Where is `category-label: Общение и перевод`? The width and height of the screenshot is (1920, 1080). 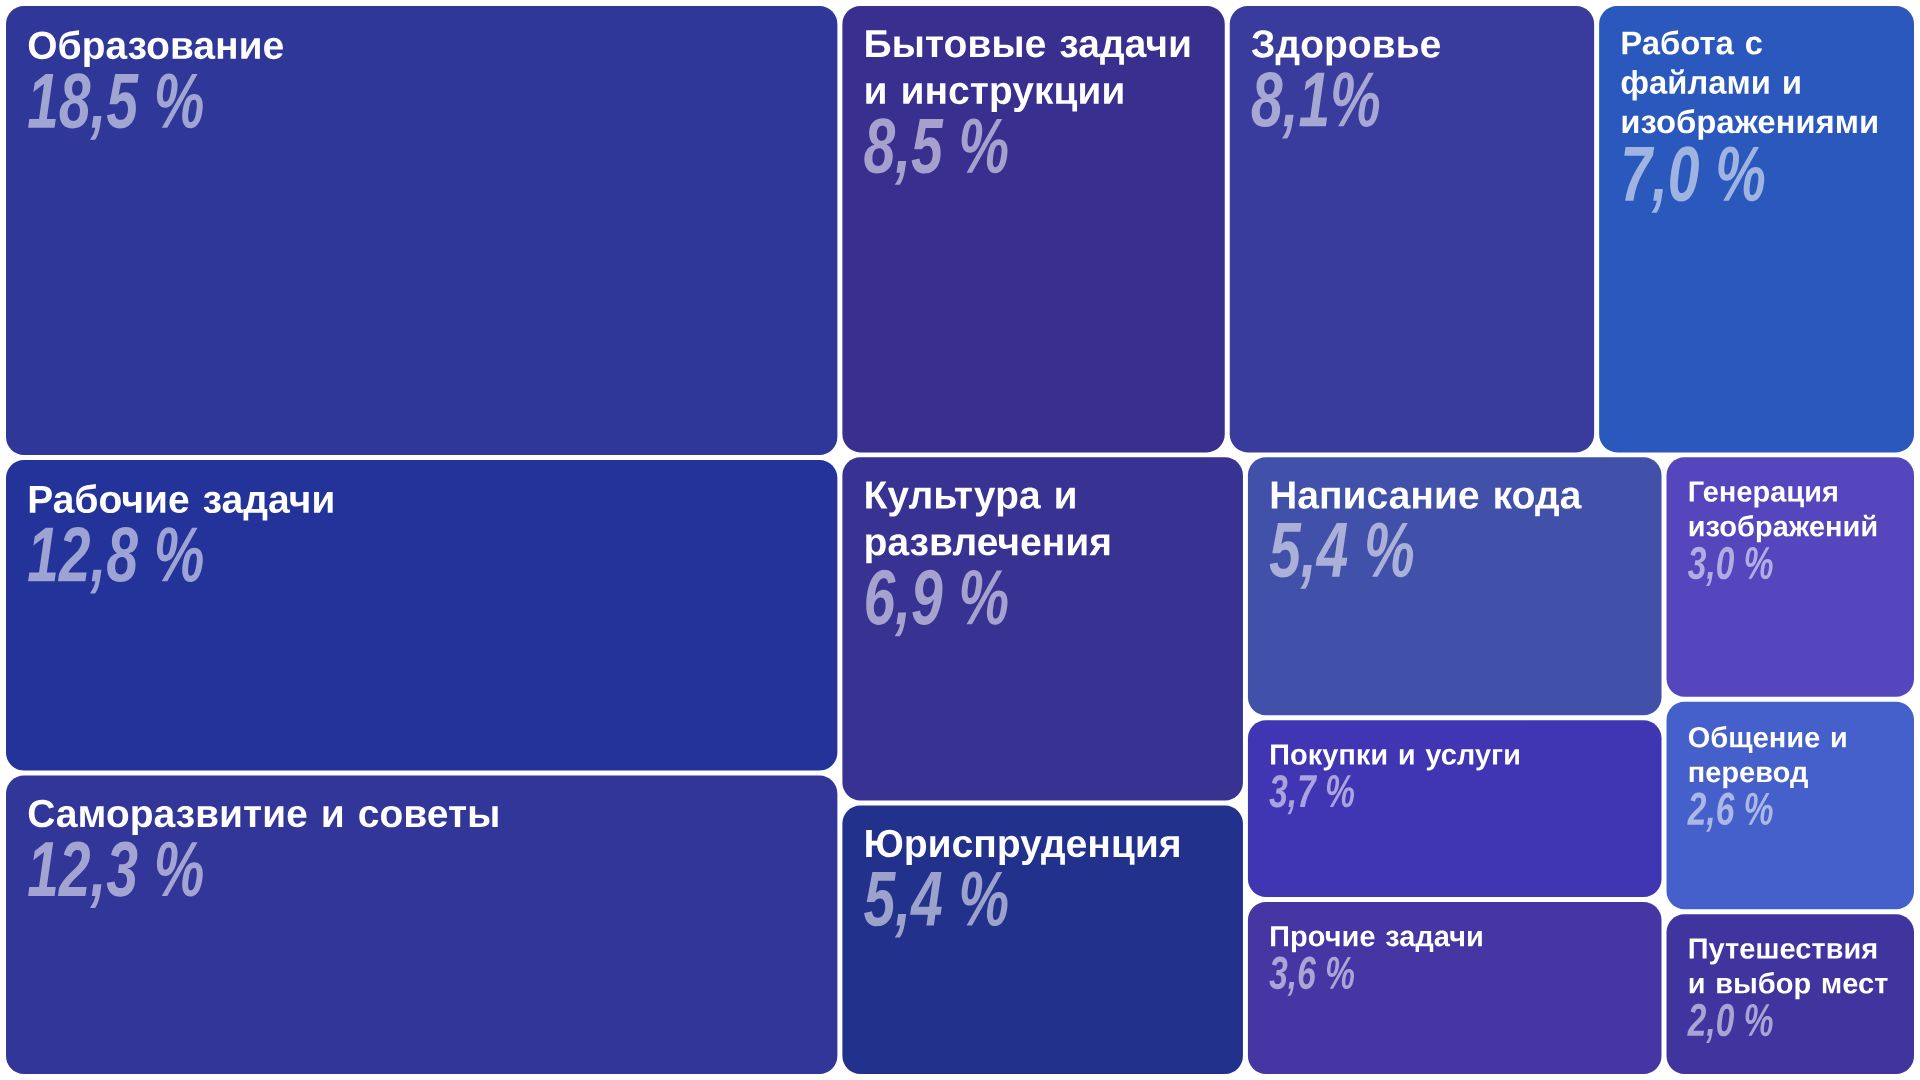
category-label: Общение и перевод is located at coordinates (1767, 757).